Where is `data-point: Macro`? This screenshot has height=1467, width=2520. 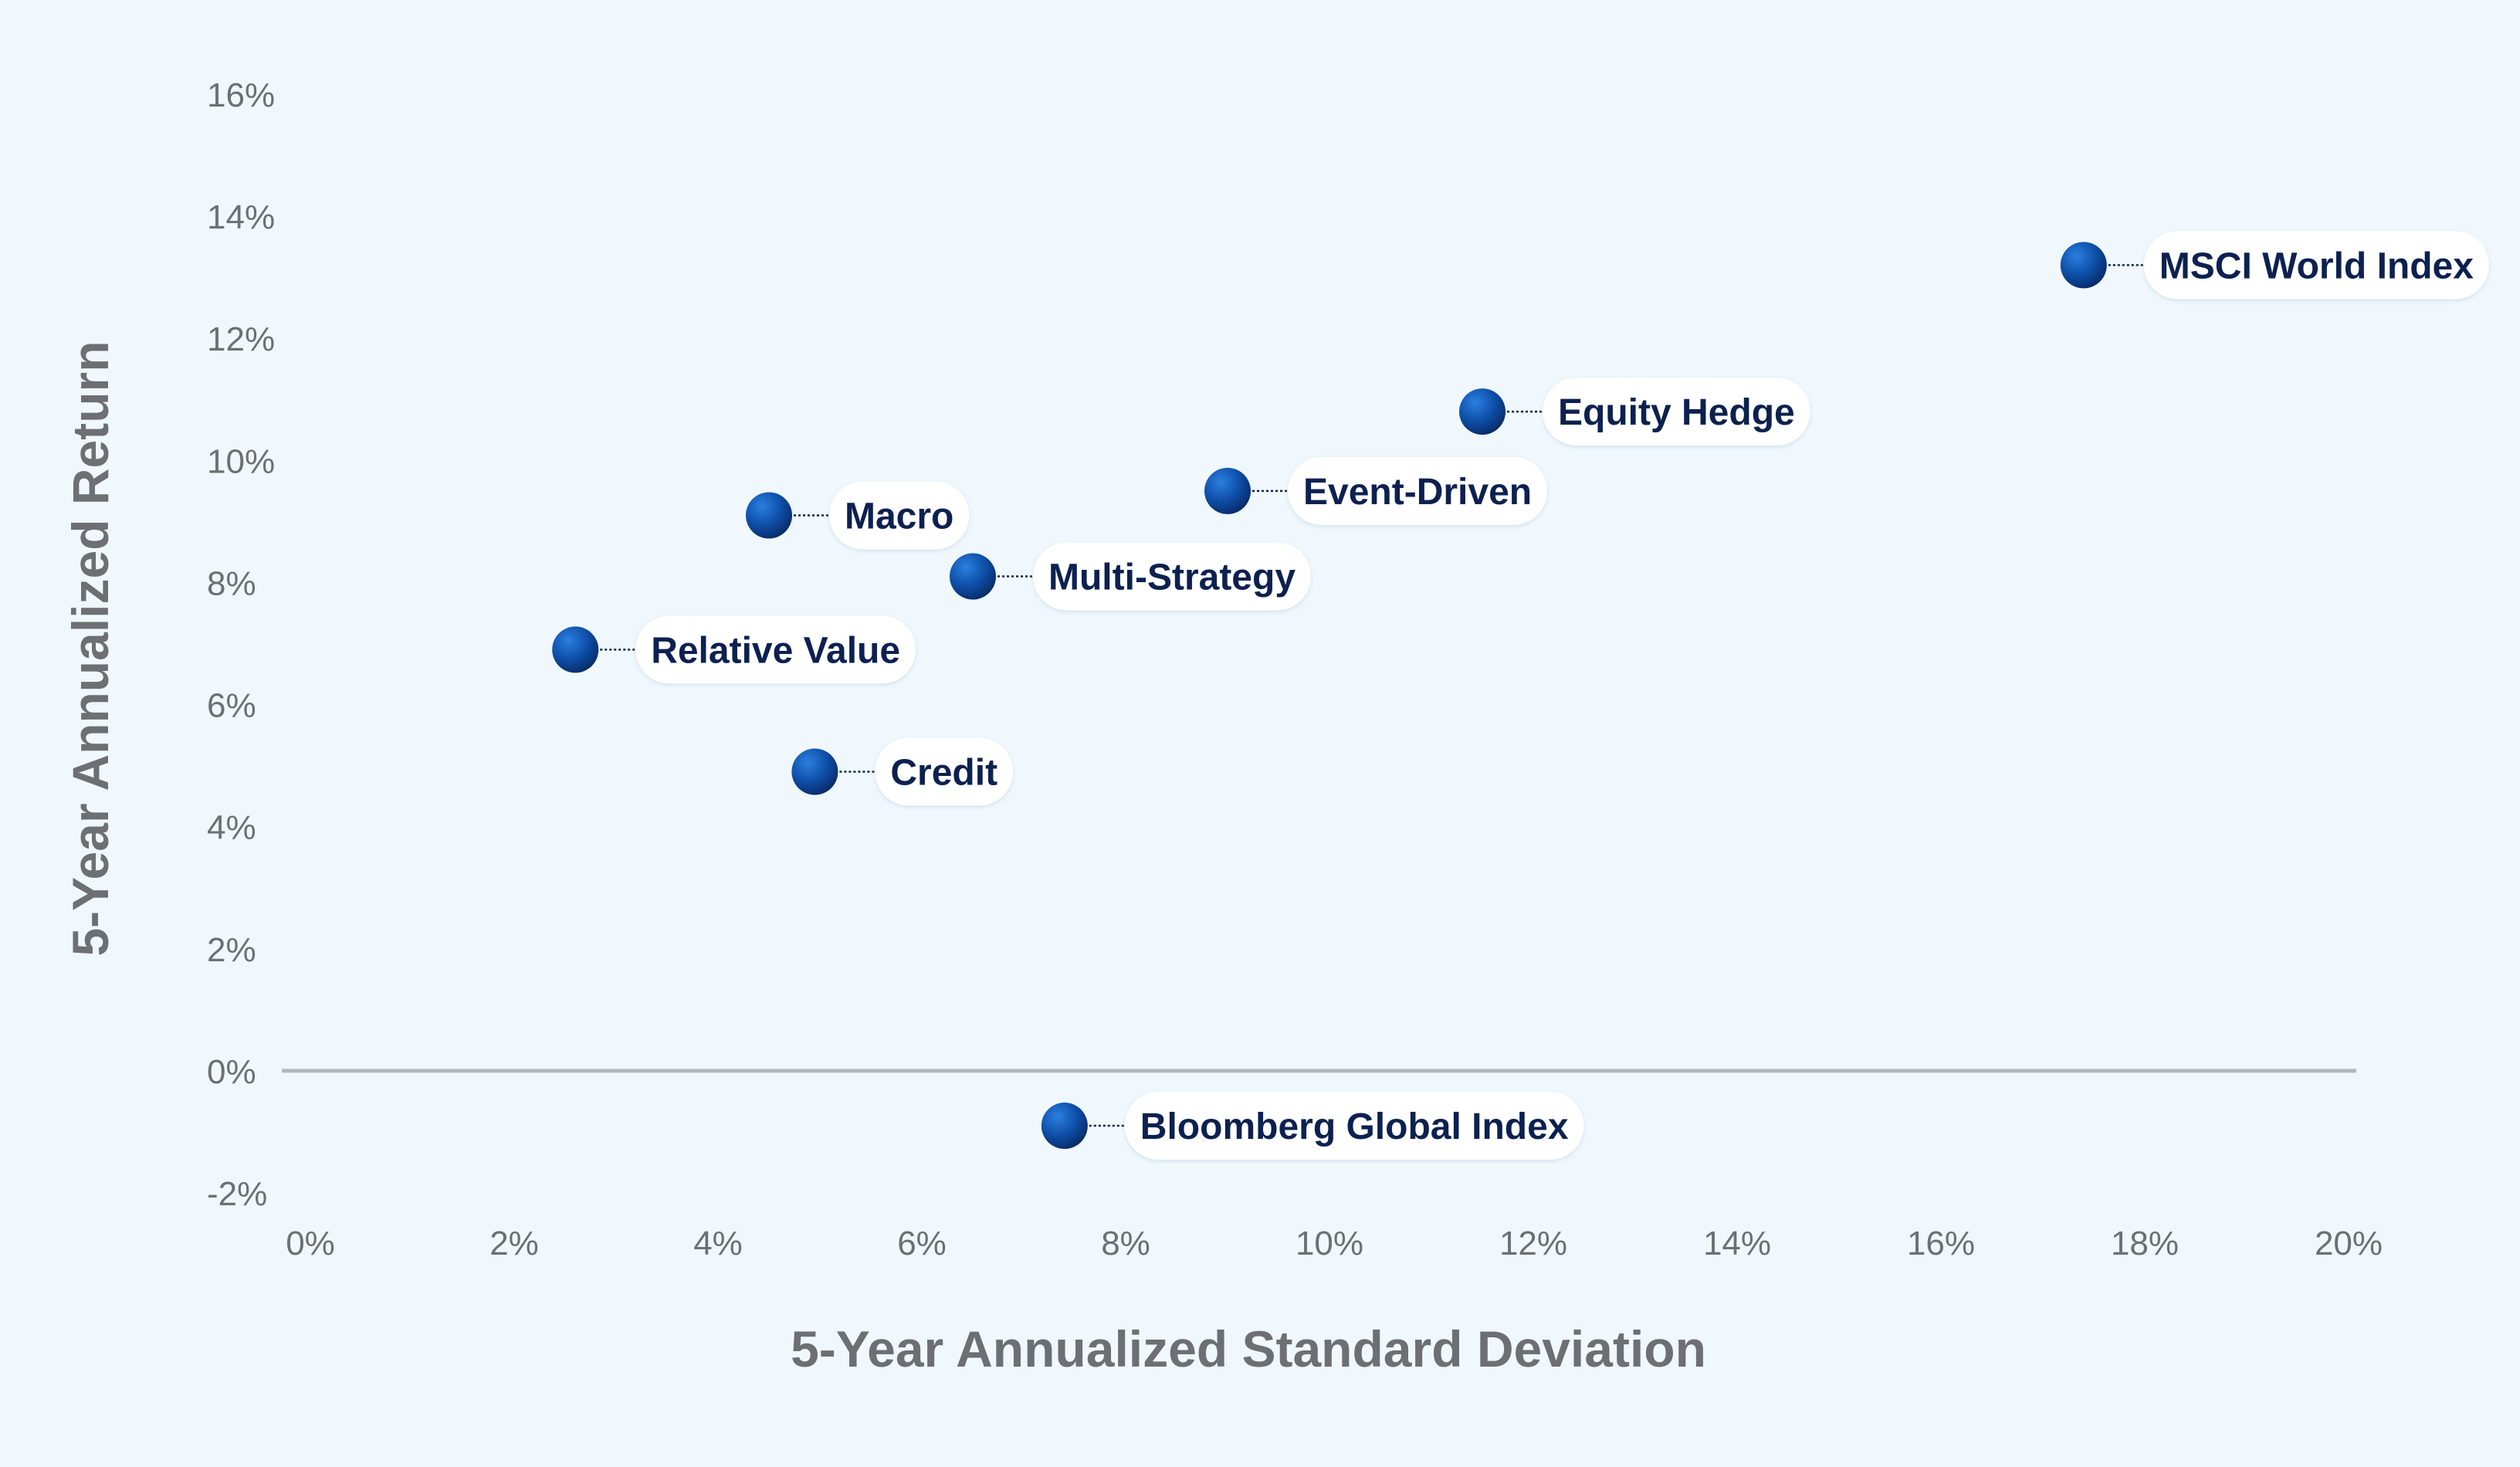
data-point: Macro is located at coordinates (858, 515).